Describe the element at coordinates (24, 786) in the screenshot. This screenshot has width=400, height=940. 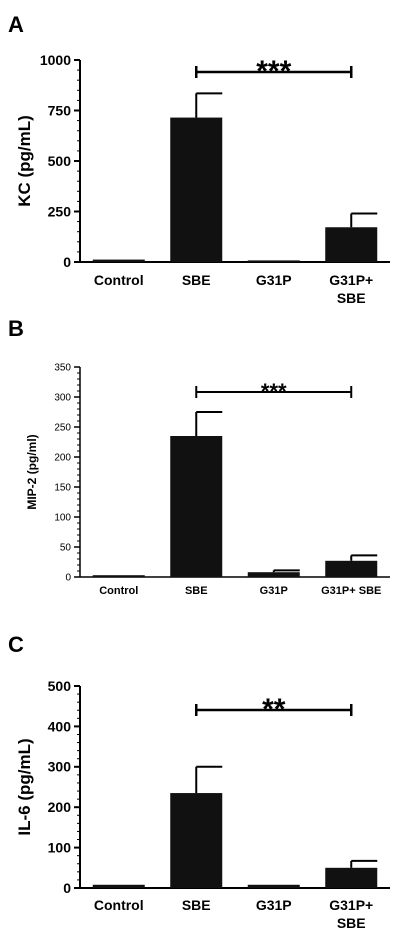
I see `y-axis-label: IL-6 (pg/mL)` at that location.